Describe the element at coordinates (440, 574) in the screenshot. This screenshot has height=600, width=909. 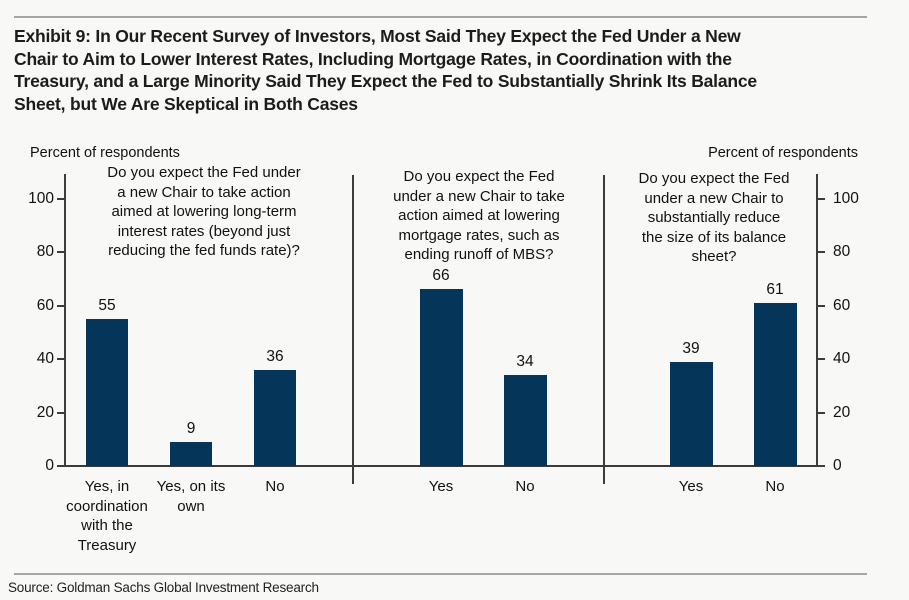
I see `bottom-rule` at that location.